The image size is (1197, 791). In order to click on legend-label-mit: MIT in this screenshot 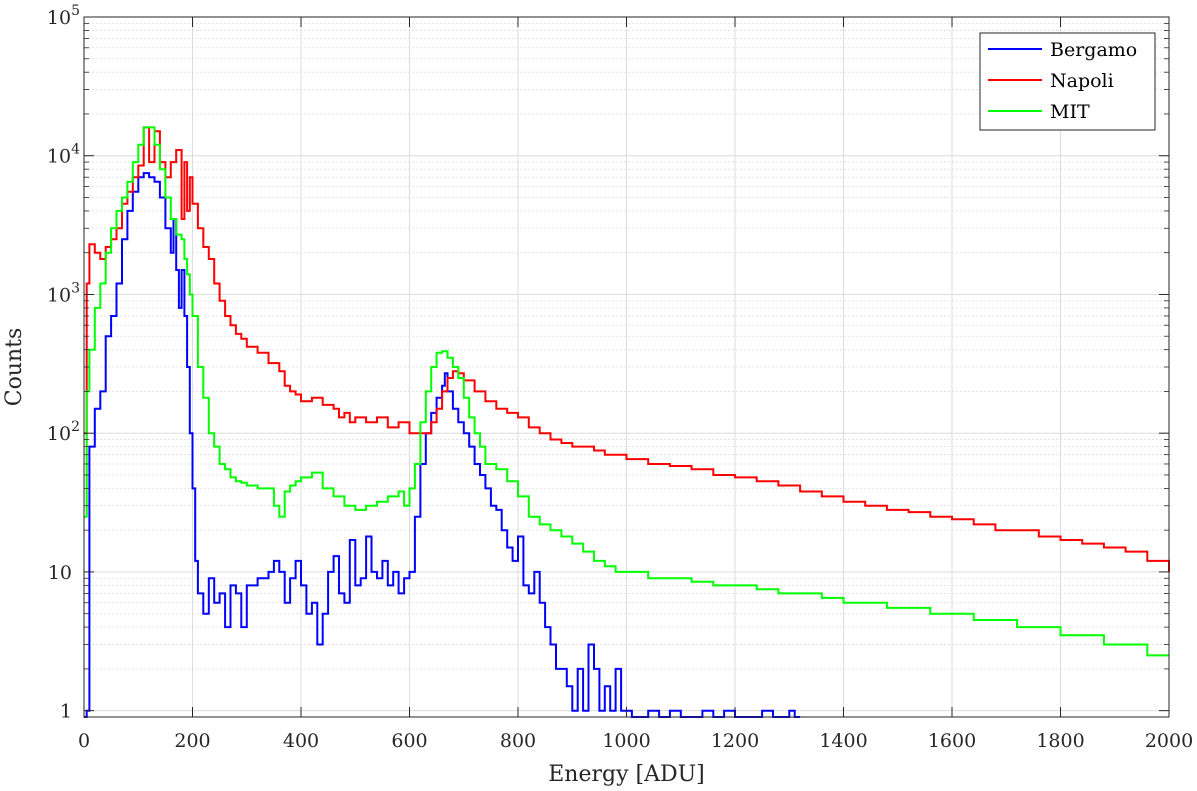, I will do `click(1070, 112)`.